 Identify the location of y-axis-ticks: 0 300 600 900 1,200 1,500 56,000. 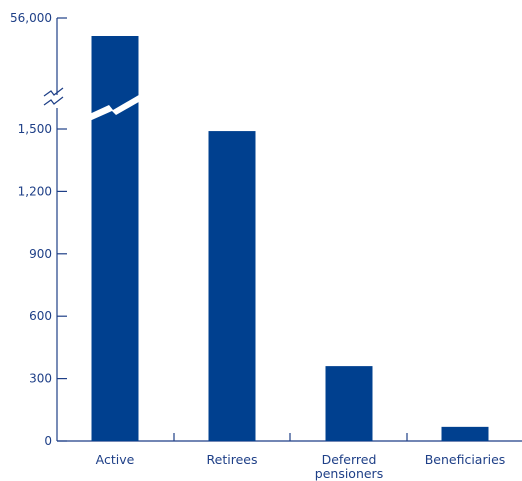
(38, 229).